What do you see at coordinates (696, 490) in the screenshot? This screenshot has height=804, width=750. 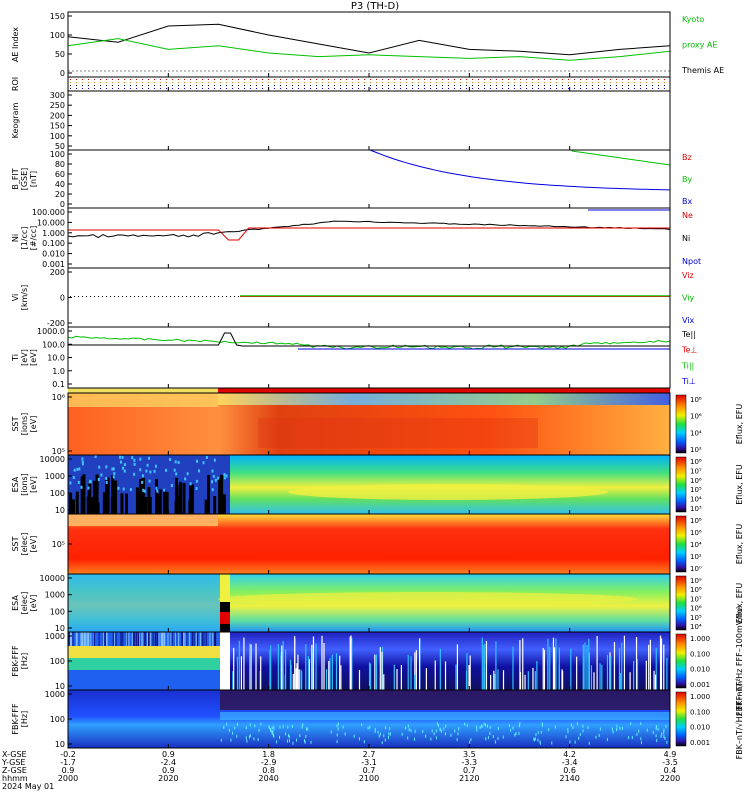 I see `cbar-tick-esa_i: 10⁵` at bounding box center [696, 490].